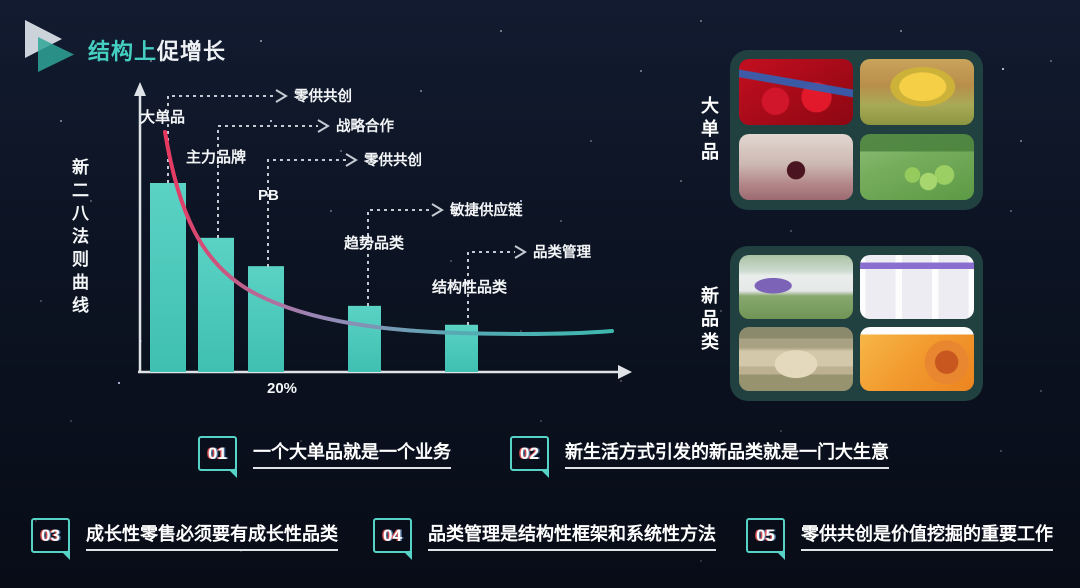 The height and width of the screenshot is (588, 1080). What do you see at coordinates (268, 195) in the screenshot?
I see `bar-label-3: PB` at bounding box center [268, 195].